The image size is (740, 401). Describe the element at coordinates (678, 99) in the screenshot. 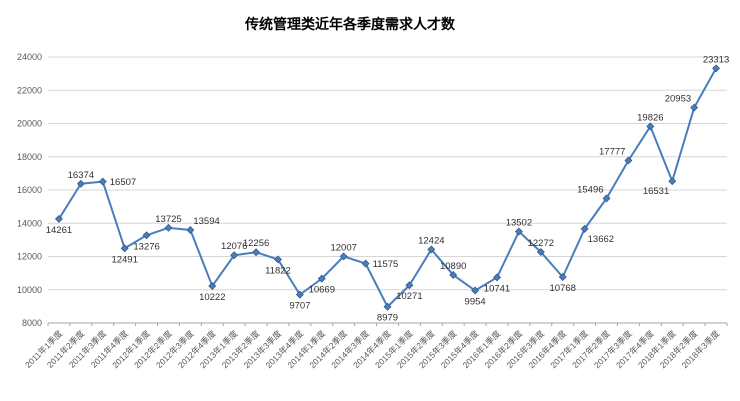

I see `data-label: 20953` at that location.